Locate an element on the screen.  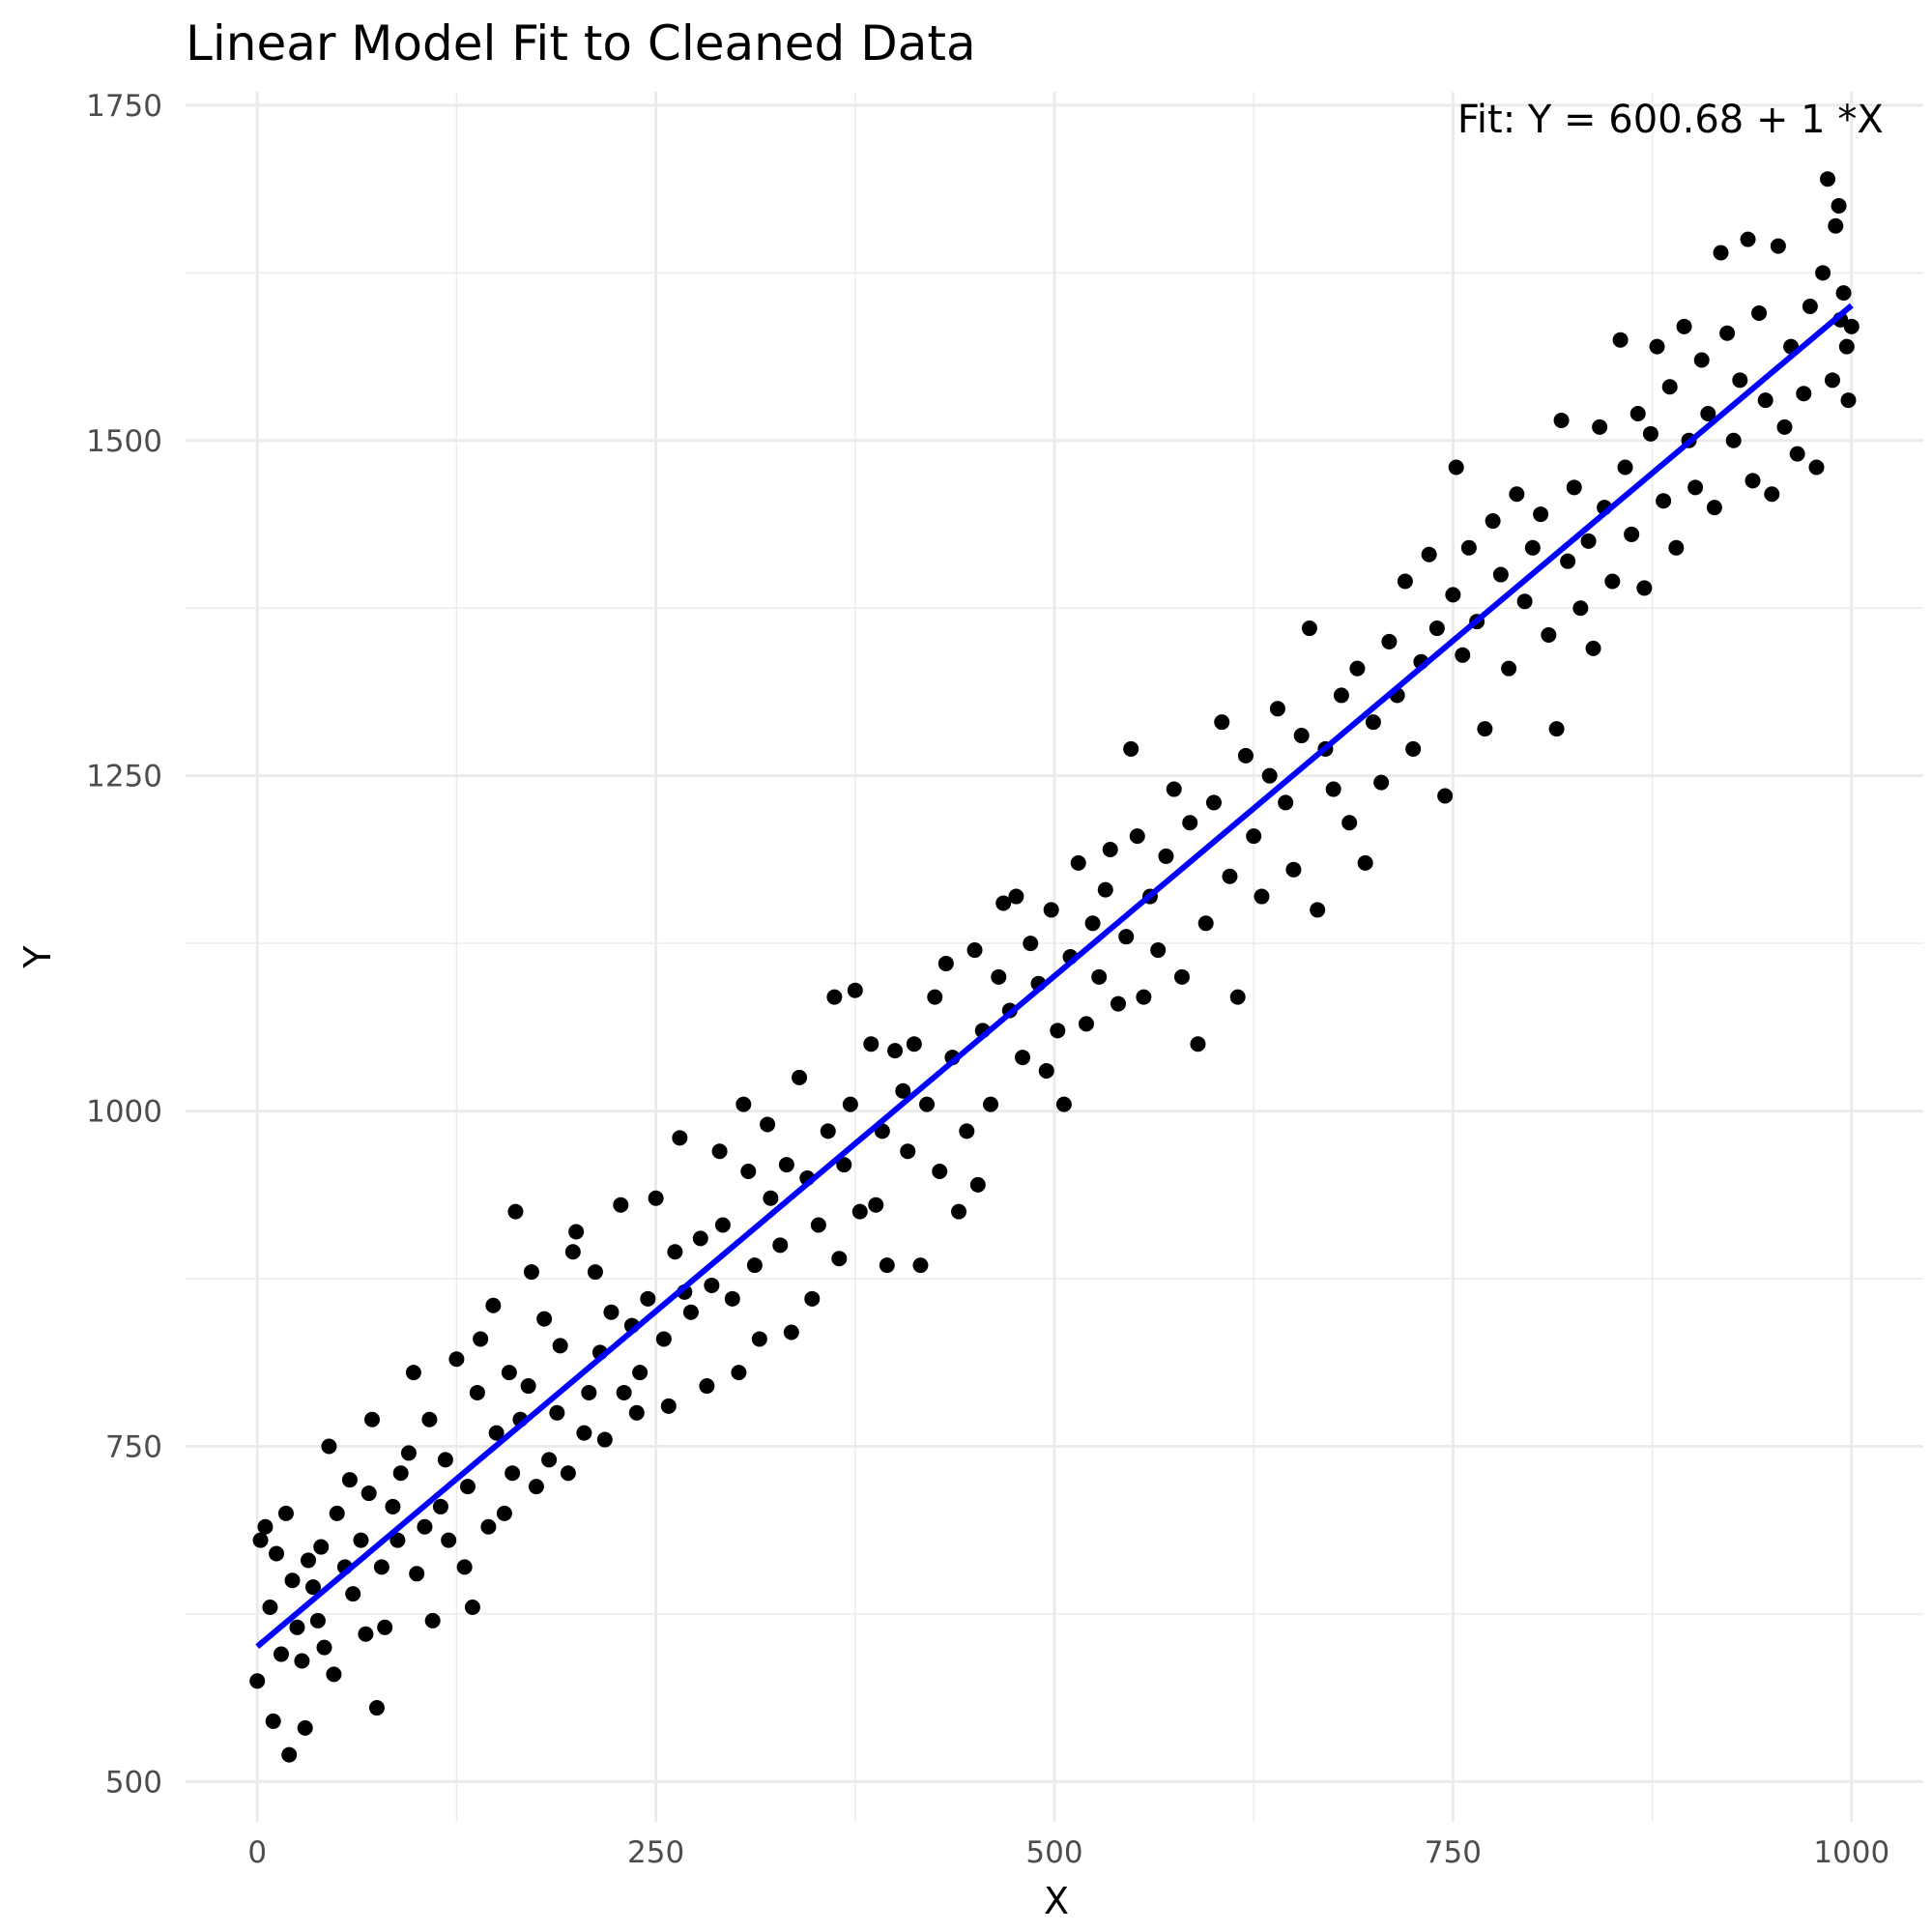
y-tick-label-1: 750 is located at coordinates (133, 1446).